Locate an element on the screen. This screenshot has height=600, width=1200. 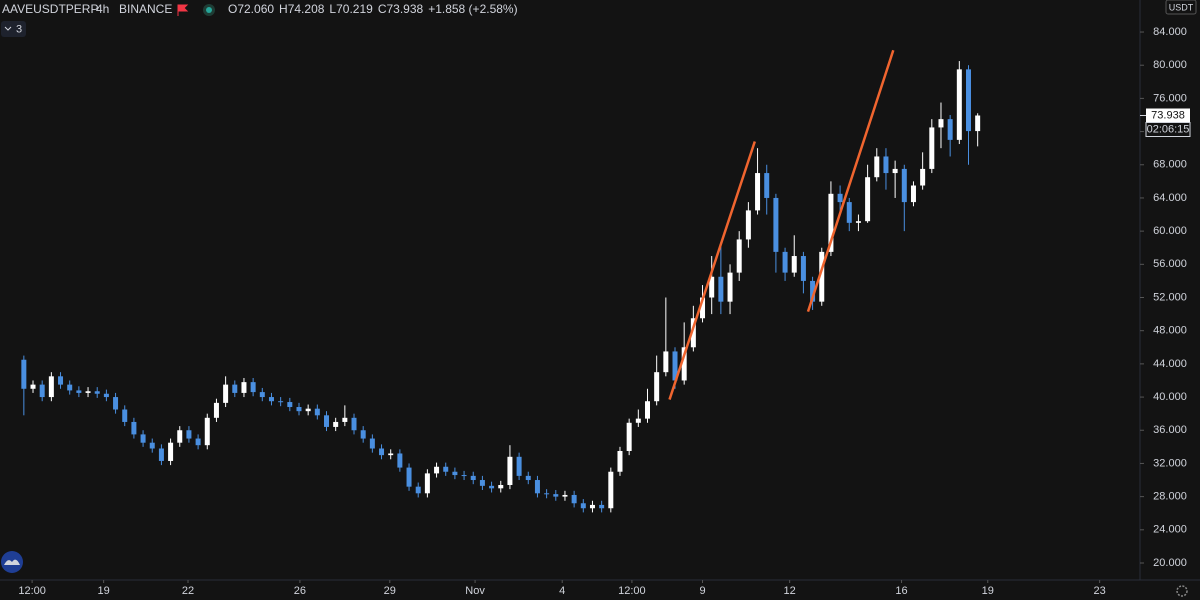
x-tick-label: 12 is located at coordinates (790, 591).